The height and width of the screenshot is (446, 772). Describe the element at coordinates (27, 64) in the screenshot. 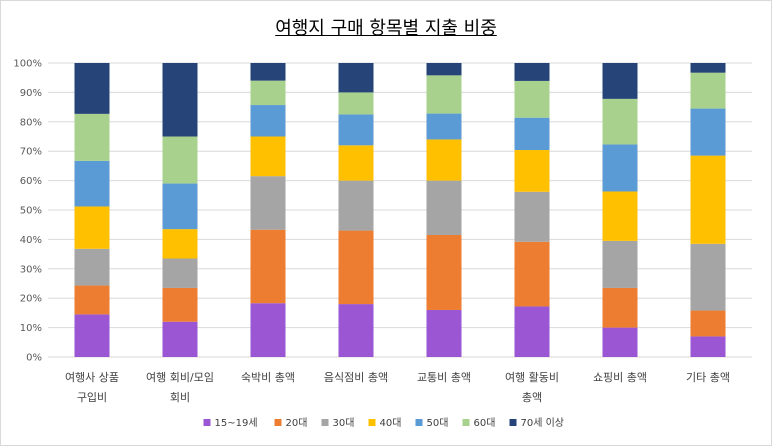

I see `y-tick-label: 100%` at that location.